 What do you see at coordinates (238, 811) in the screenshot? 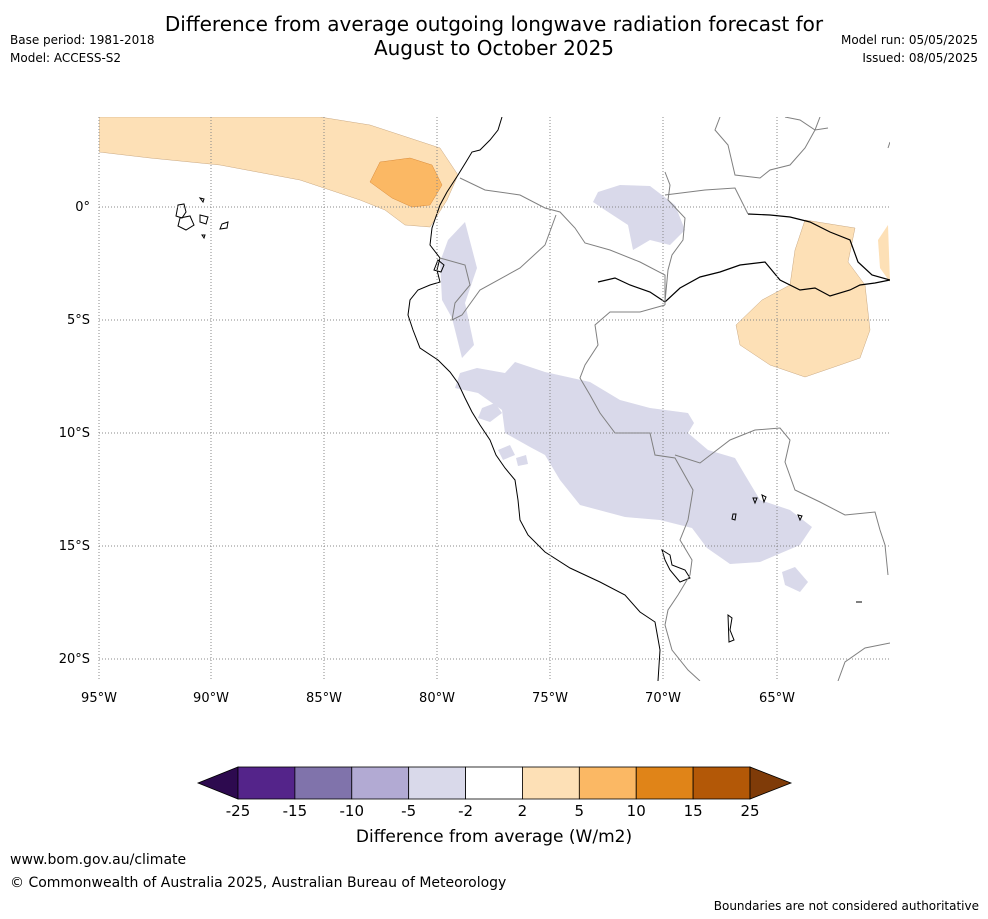
I see `colorbar-tick-label: -25` at bounding box center [238, 811].